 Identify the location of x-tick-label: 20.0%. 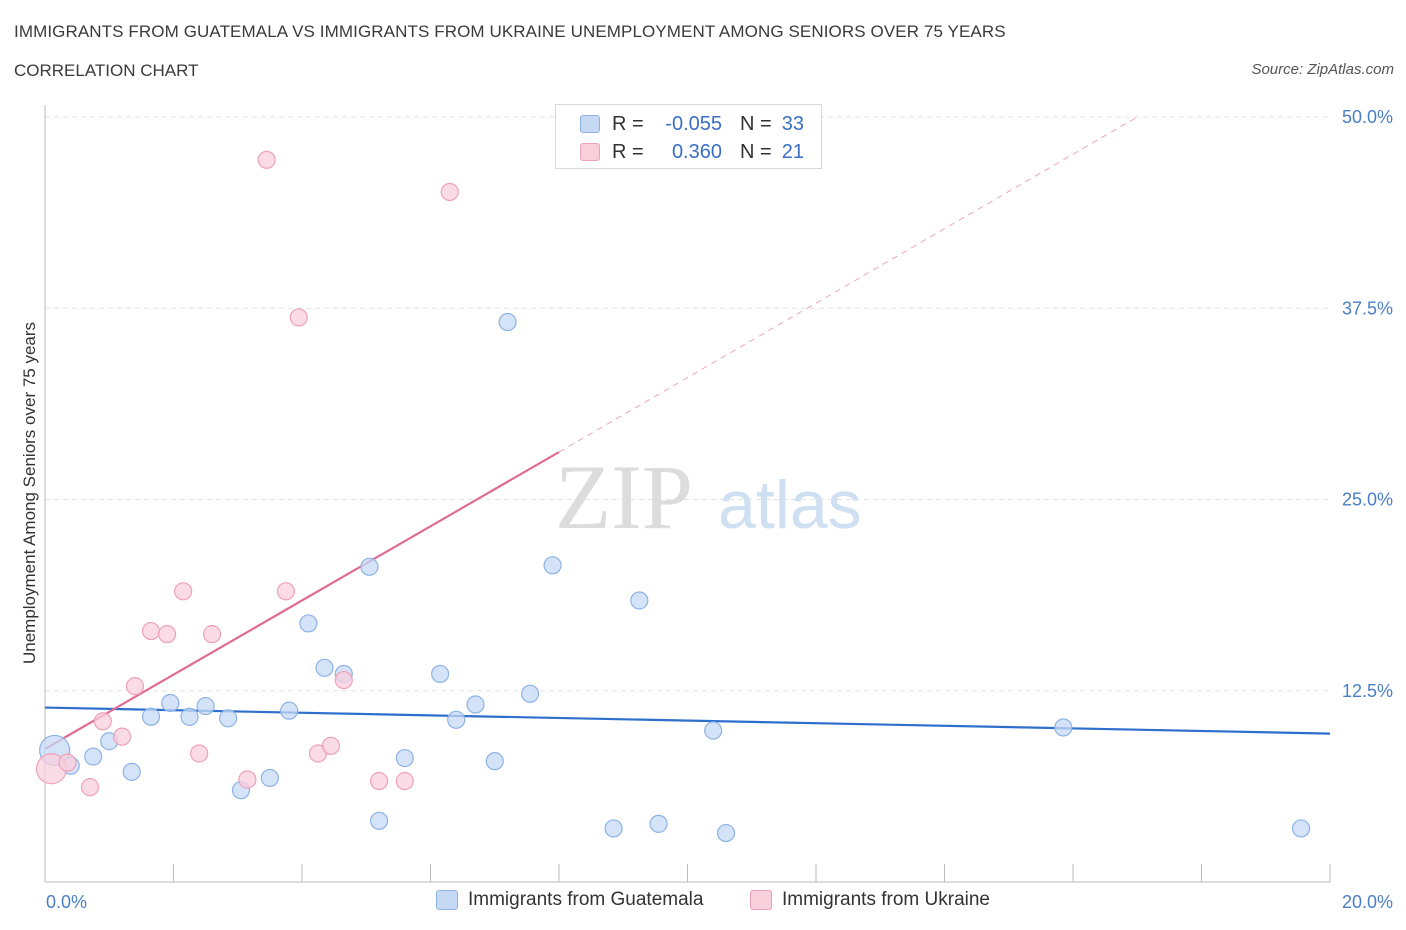
(1367, 902).